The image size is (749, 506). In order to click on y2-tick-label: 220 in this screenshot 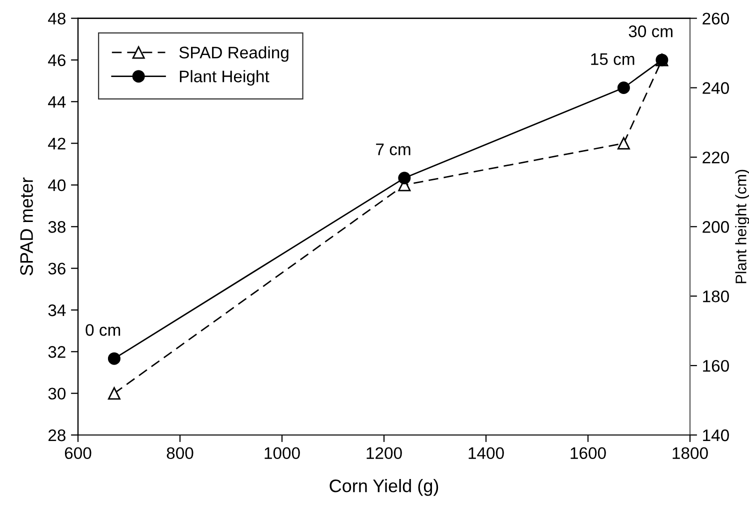, I will do `click(715, 158)`.